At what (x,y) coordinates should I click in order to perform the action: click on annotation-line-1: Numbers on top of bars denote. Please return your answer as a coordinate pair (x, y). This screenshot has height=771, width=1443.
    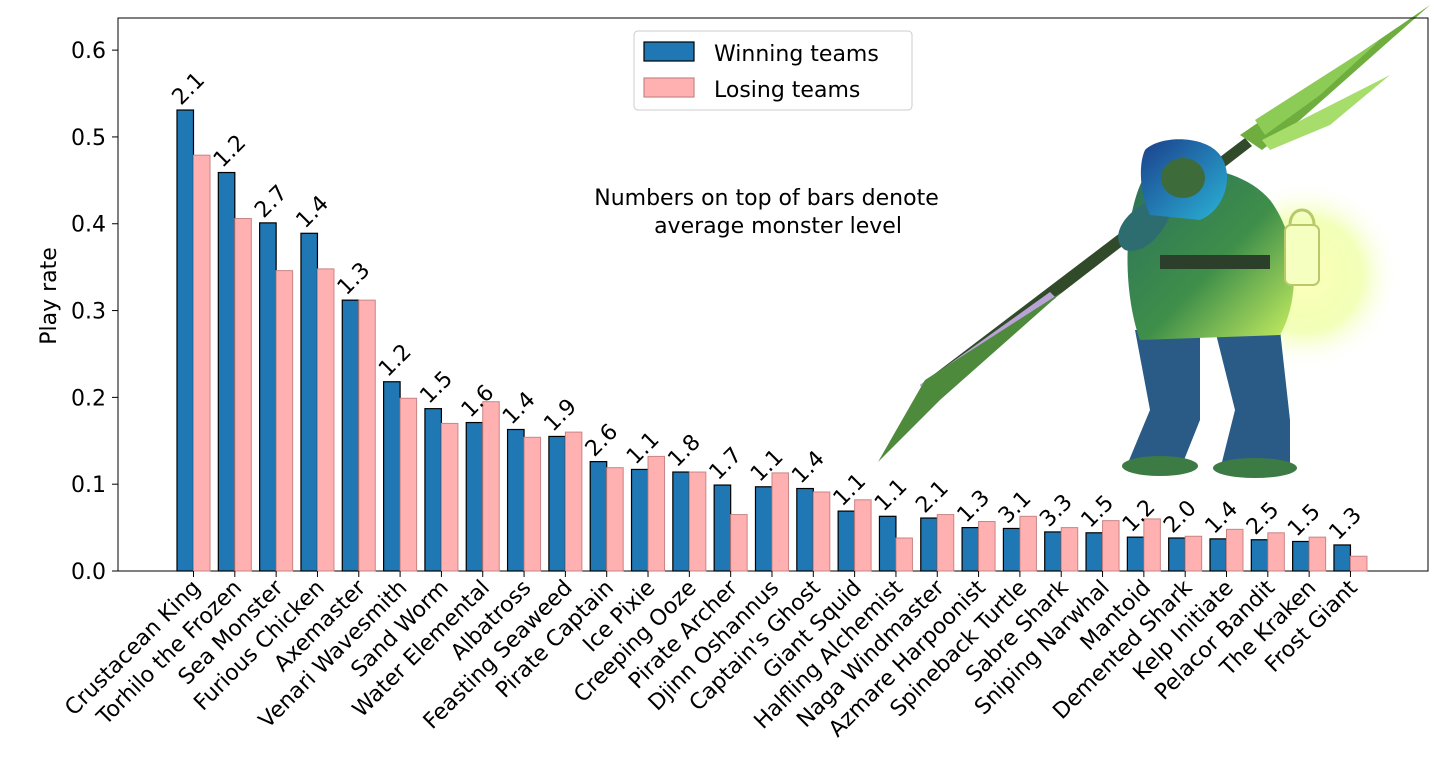
    Looking at the image, I should click on (766, 198).